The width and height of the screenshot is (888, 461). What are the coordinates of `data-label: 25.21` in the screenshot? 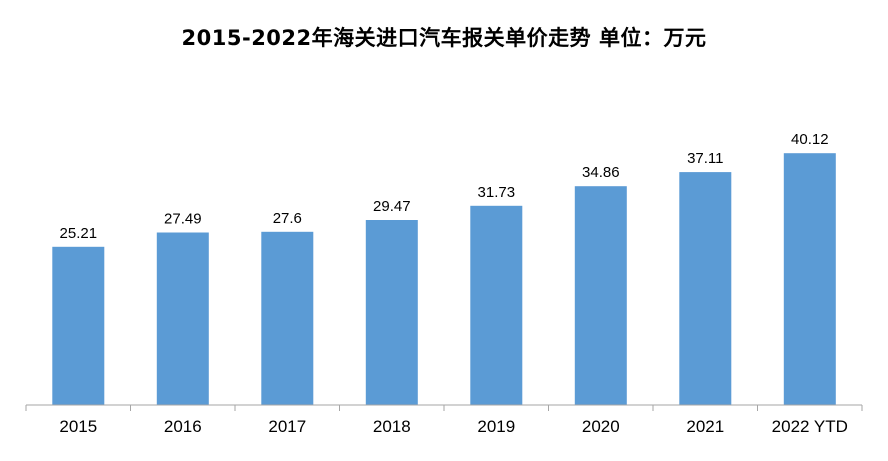 It's located at (79, 233).